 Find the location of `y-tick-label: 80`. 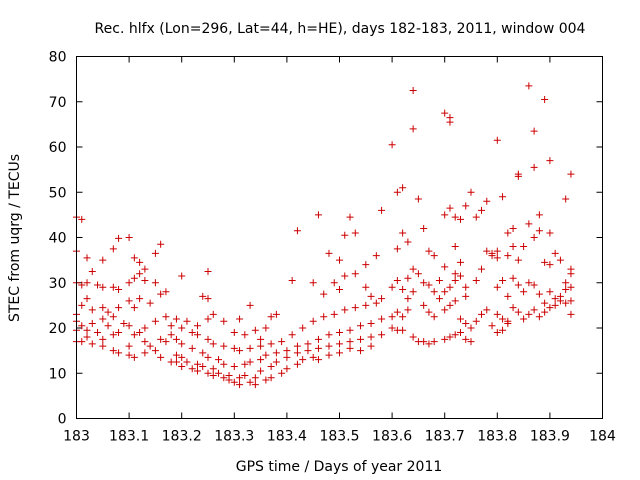

y-tick-label: 80 is located at coordinates (58, 58).